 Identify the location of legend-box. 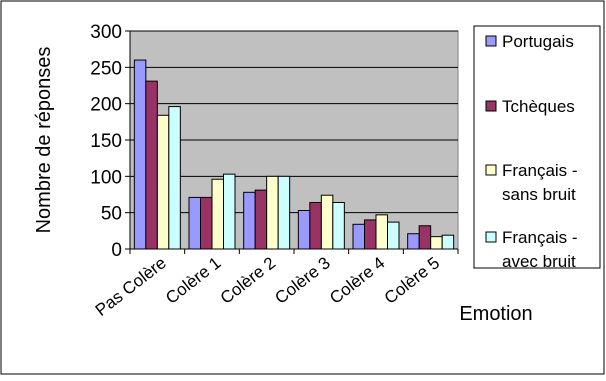
(537, 147).